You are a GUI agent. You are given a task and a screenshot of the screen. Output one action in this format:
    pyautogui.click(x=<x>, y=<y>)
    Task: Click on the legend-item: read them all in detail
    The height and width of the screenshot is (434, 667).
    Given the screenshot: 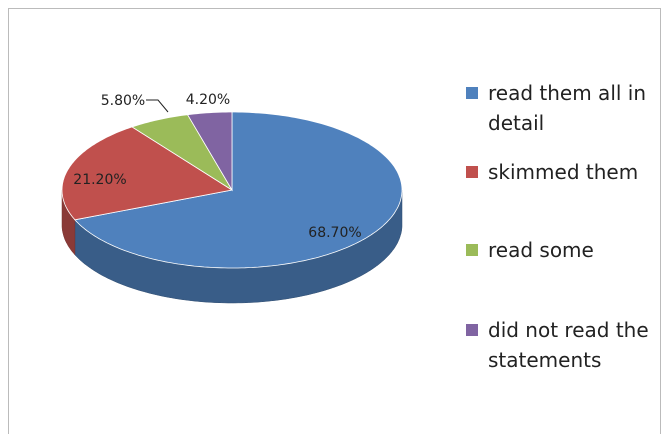 What is the action you would take?
    pyautogui.click(x=563, y=108)
    